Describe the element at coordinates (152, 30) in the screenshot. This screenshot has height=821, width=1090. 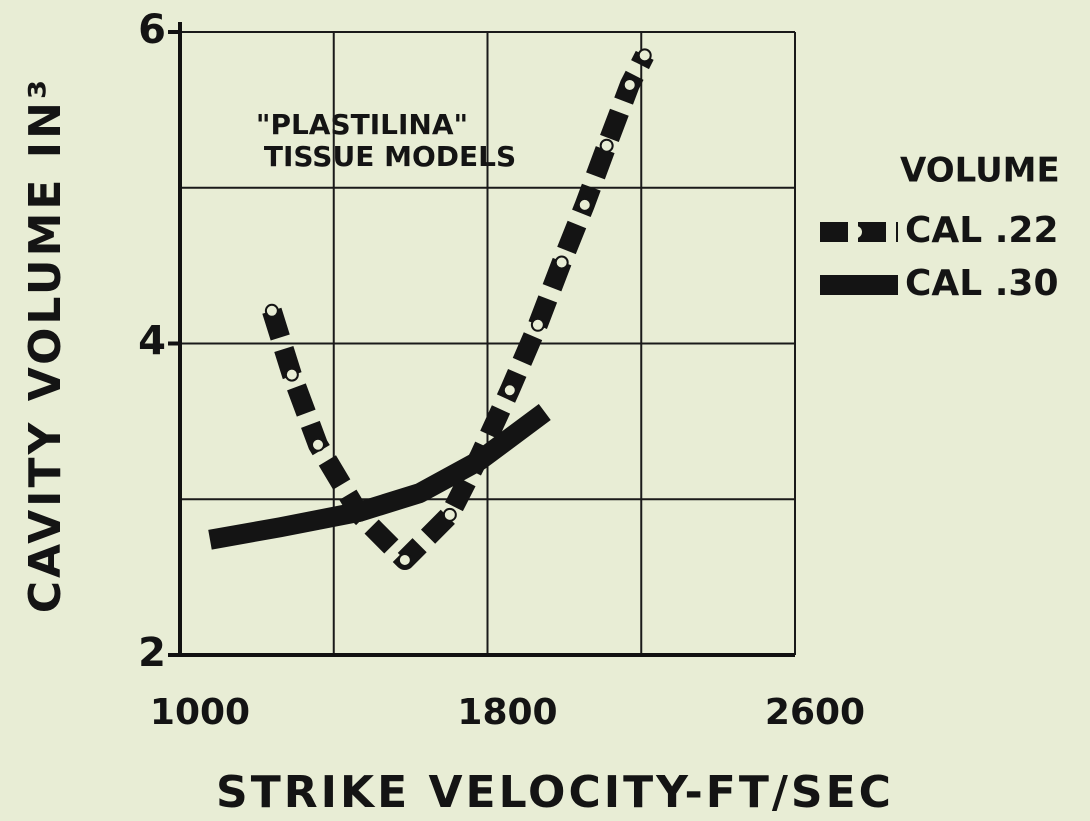
I see `y-tick-label: 6` at that location.